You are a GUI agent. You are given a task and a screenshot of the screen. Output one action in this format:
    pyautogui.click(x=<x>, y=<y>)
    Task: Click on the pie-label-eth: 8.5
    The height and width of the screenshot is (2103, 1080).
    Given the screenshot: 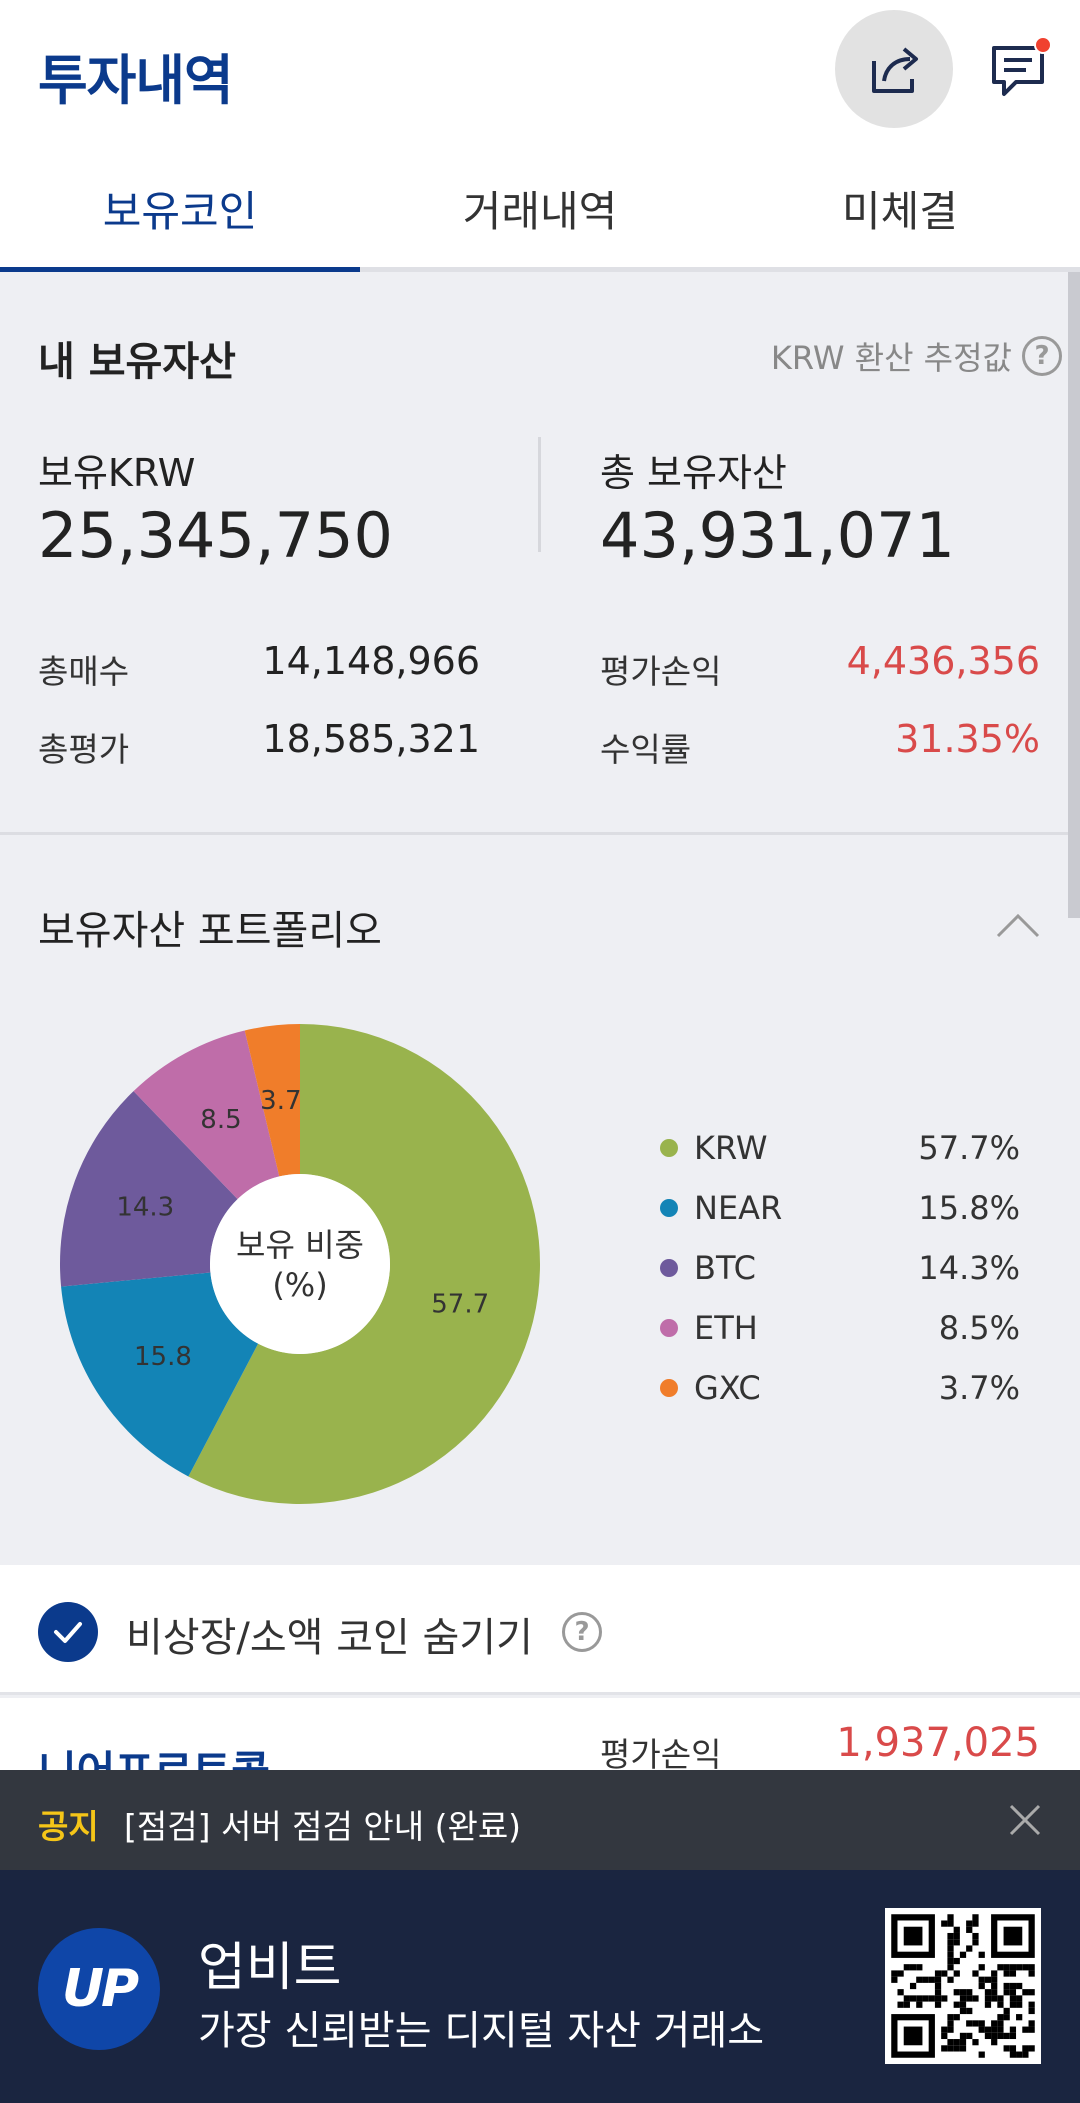 What is the action you would take?
    pyautogui.click(x=220, y=1120)
    